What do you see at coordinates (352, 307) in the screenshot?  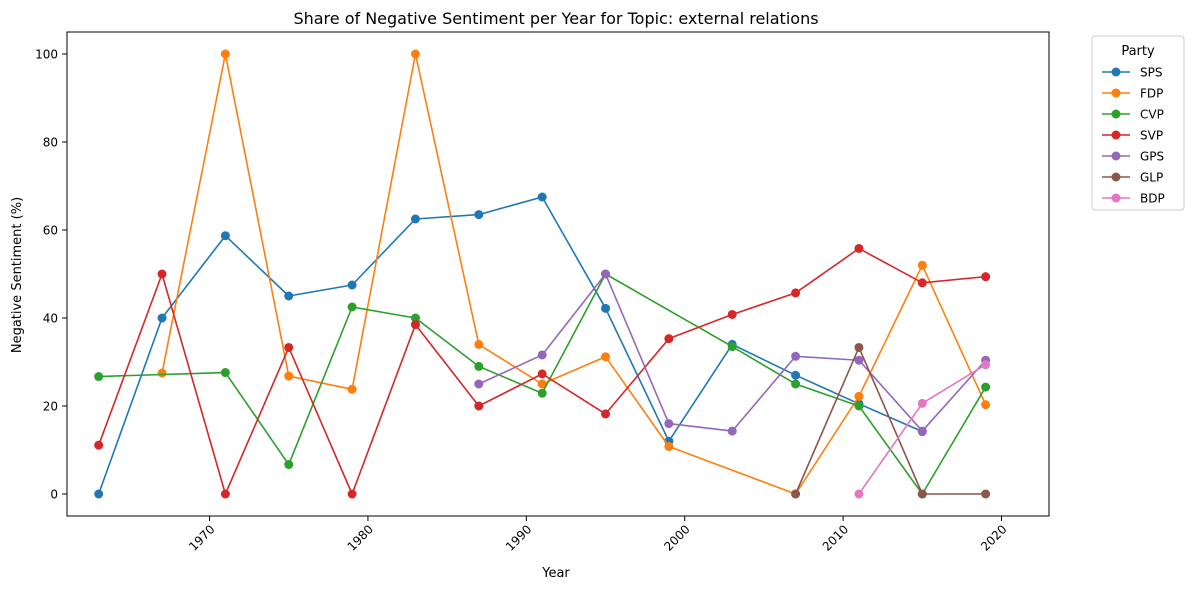 I see `data-point-cvp-1979` at bounding box center [352, 307].